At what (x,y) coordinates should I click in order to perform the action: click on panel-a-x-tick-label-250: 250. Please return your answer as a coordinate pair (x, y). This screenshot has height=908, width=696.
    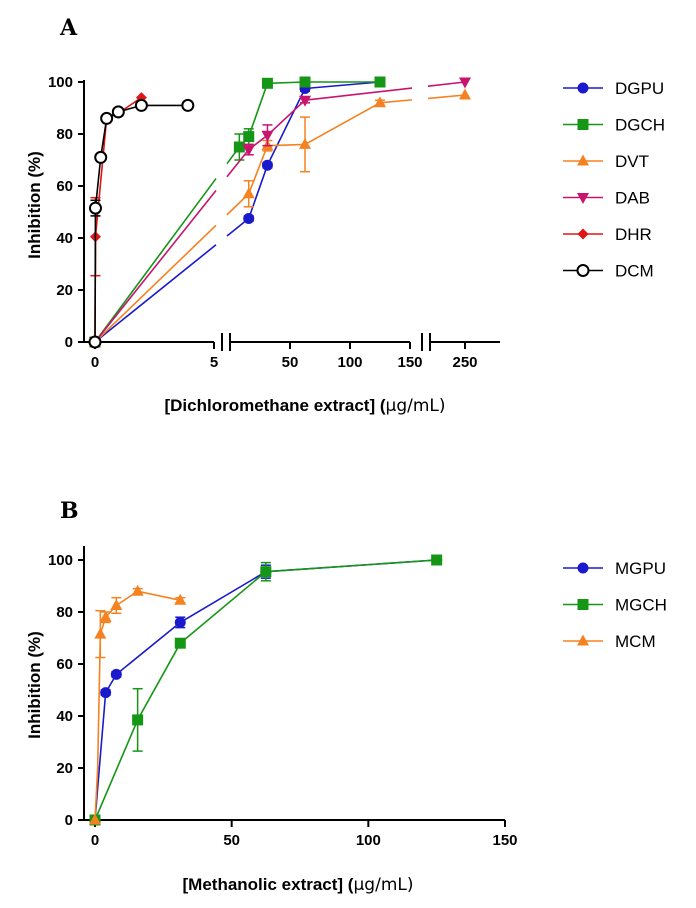
    Looking at the image, I should click on (464, 362).